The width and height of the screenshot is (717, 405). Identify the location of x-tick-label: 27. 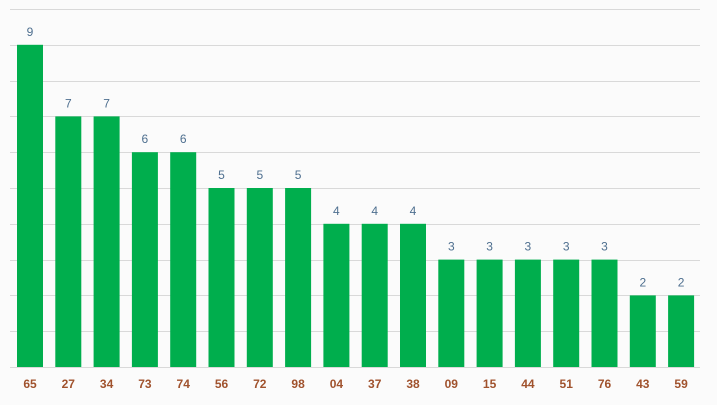
(69, 384).